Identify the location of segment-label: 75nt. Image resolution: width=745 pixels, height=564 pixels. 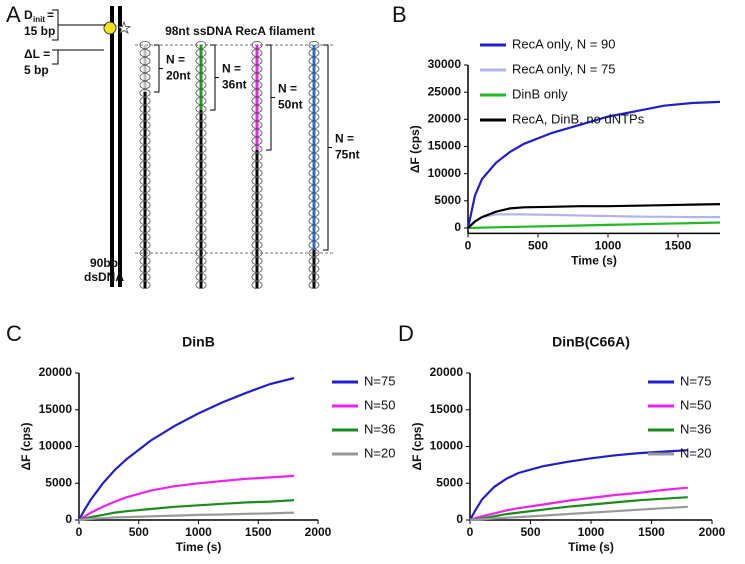
(347, 155).